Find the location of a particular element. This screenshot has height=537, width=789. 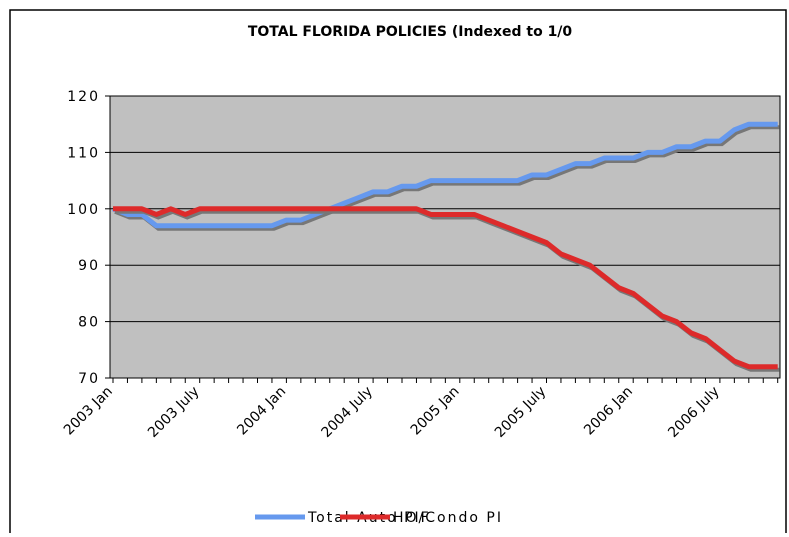

legend-label: HO/Condo PI is located at coordinates (448, 518).